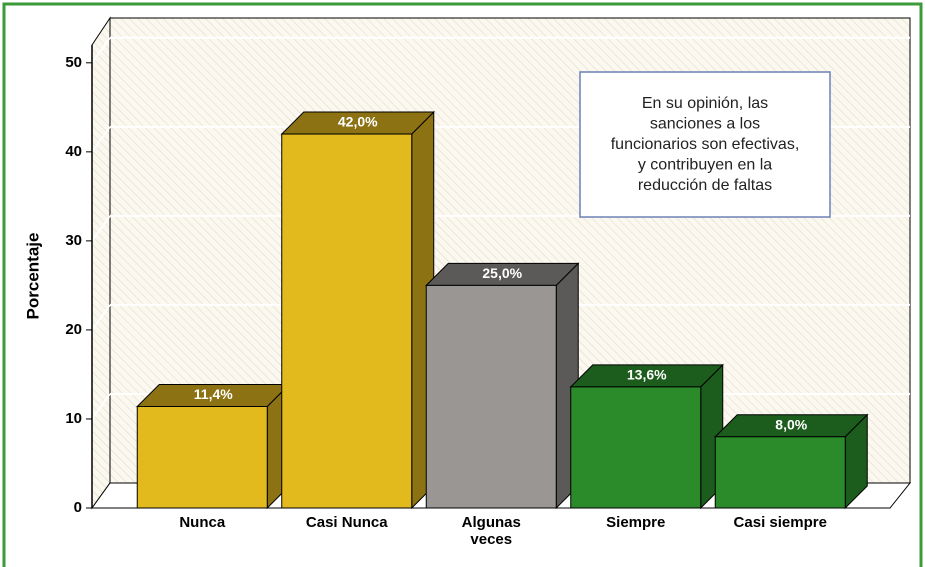 The image size is (925, 567). I want to click on x-tick-label-box: Siempre, so click(636, 522).